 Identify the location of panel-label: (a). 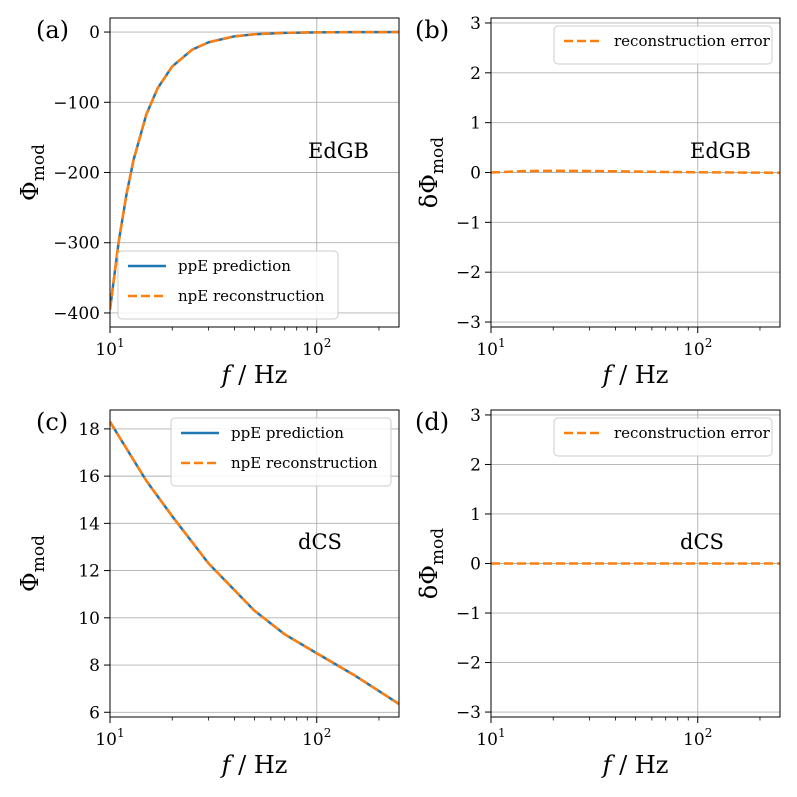
(52, 30).